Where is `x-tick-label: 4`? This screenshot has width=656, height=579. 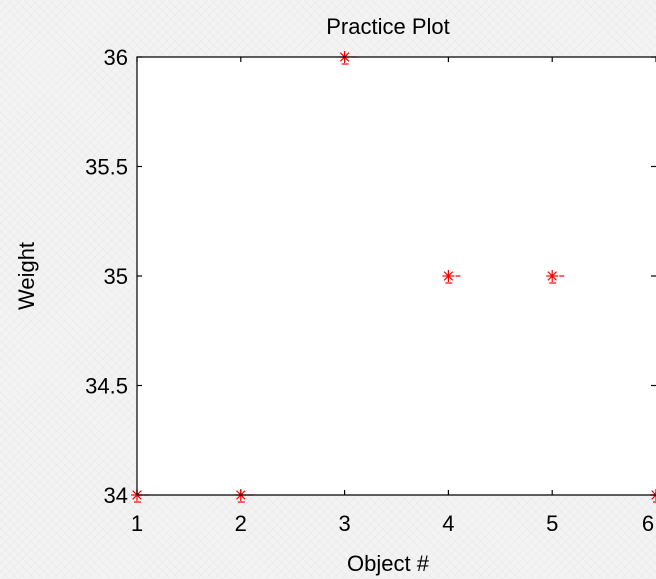
x-tick-label: 4 is located at coordinates (448, 523).